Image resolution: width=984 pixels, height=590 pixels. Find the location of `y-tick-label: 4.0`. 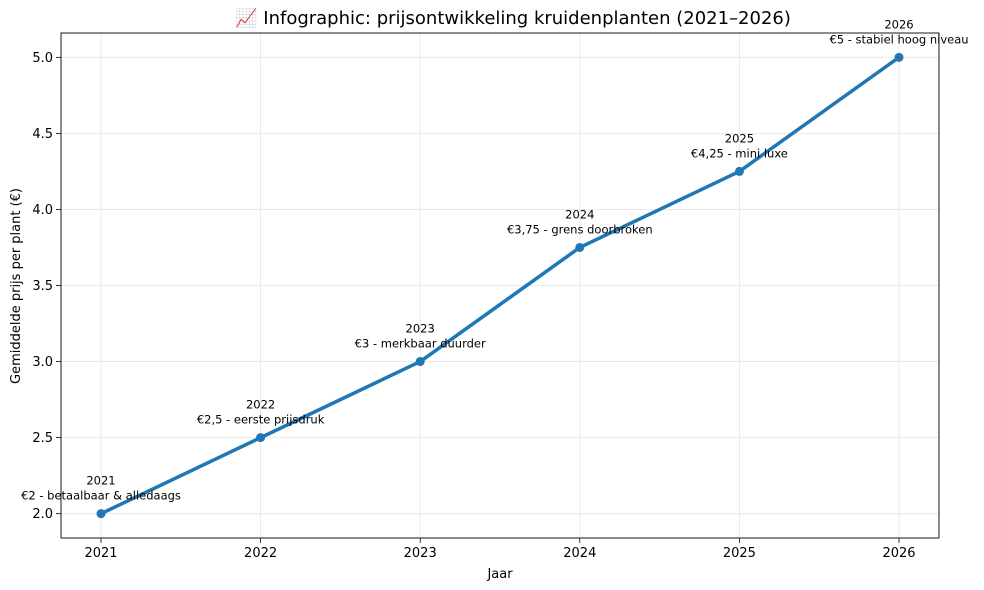

y-tick-label: 4.0 is located at coordinates (42, 210).